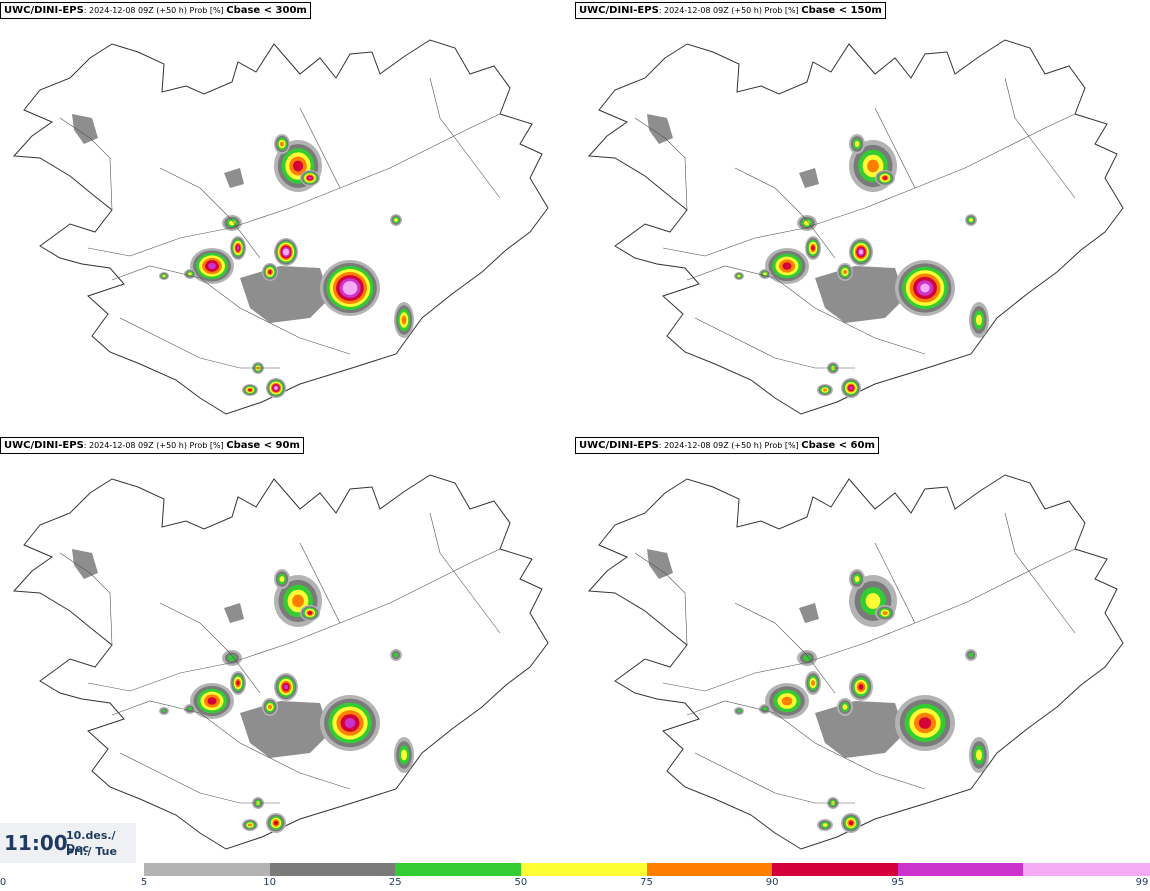 The width and height of the screenshot is (1150, 891). What do you see at coordinates (263, 445) in the screenshot?
I see `threshold-label: Cbase < 90m` at bounding box center [263, 445].